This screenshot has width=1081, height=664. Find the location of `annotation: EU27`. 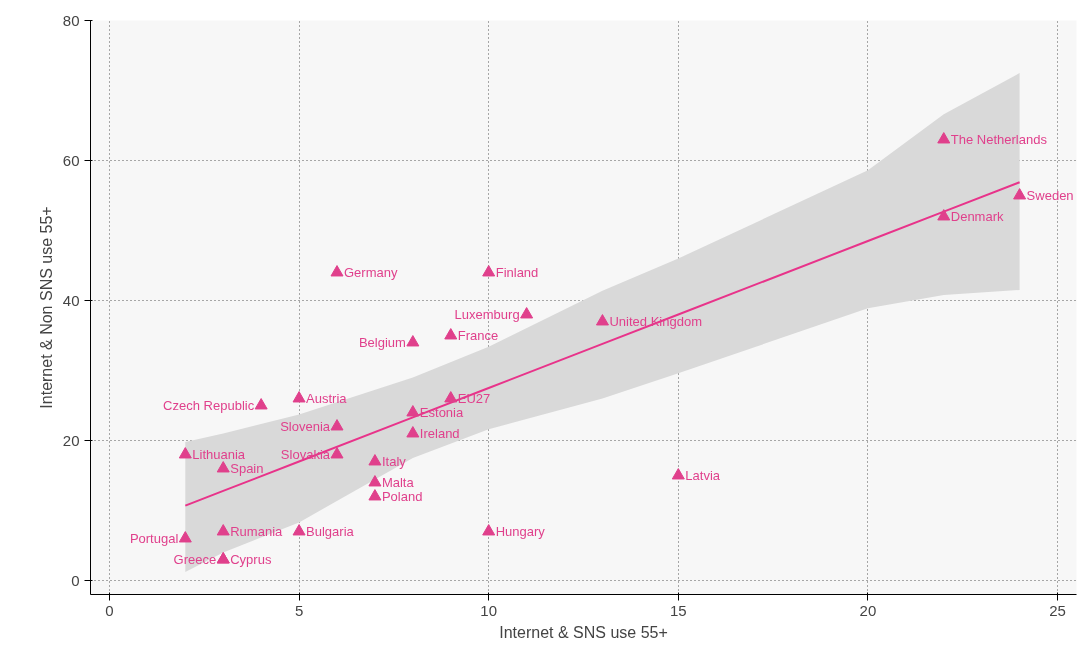

annotation: EU27 is located at coordinates (474, 398).